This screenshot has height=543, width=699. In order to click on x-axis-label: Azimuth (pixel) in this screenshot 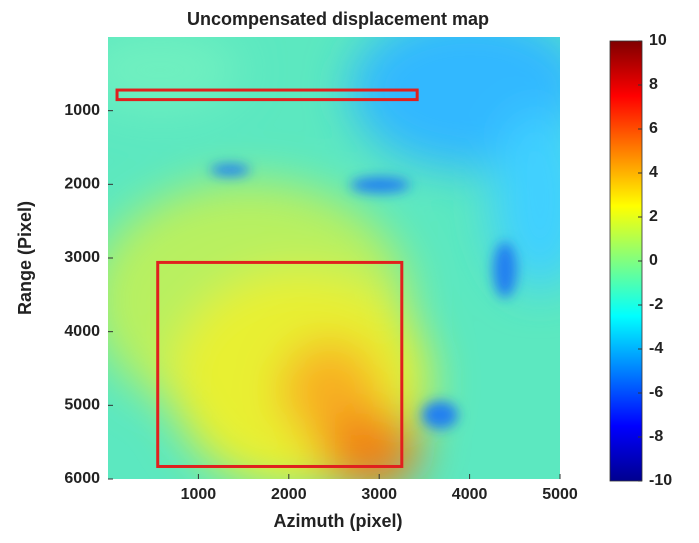, I will do `click(338, 521)`.